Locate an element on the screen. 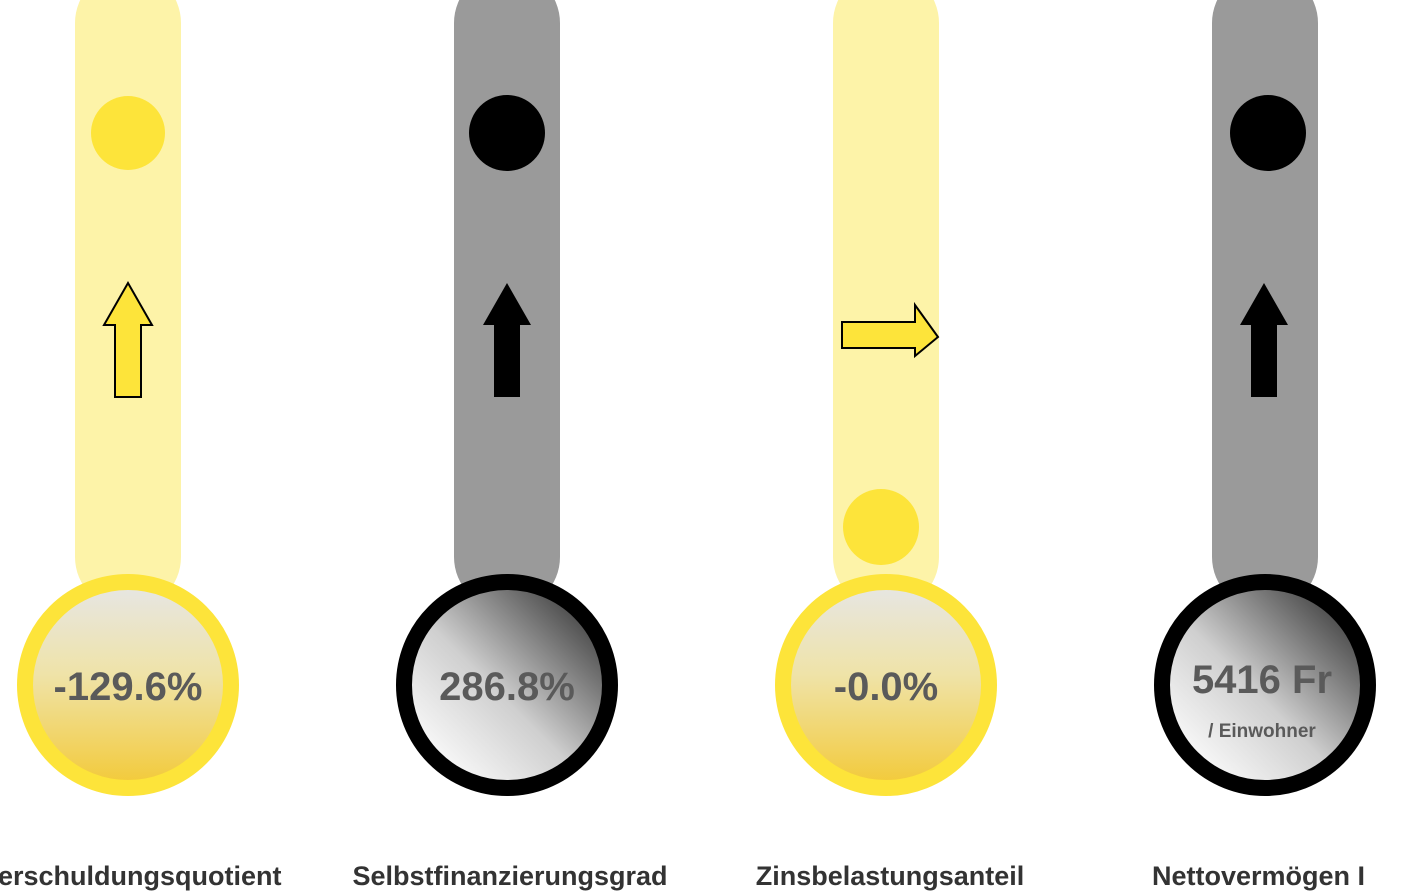 The image size is (1410, 895). gauge-value: -129.6% is located at coordinates (128, 687).